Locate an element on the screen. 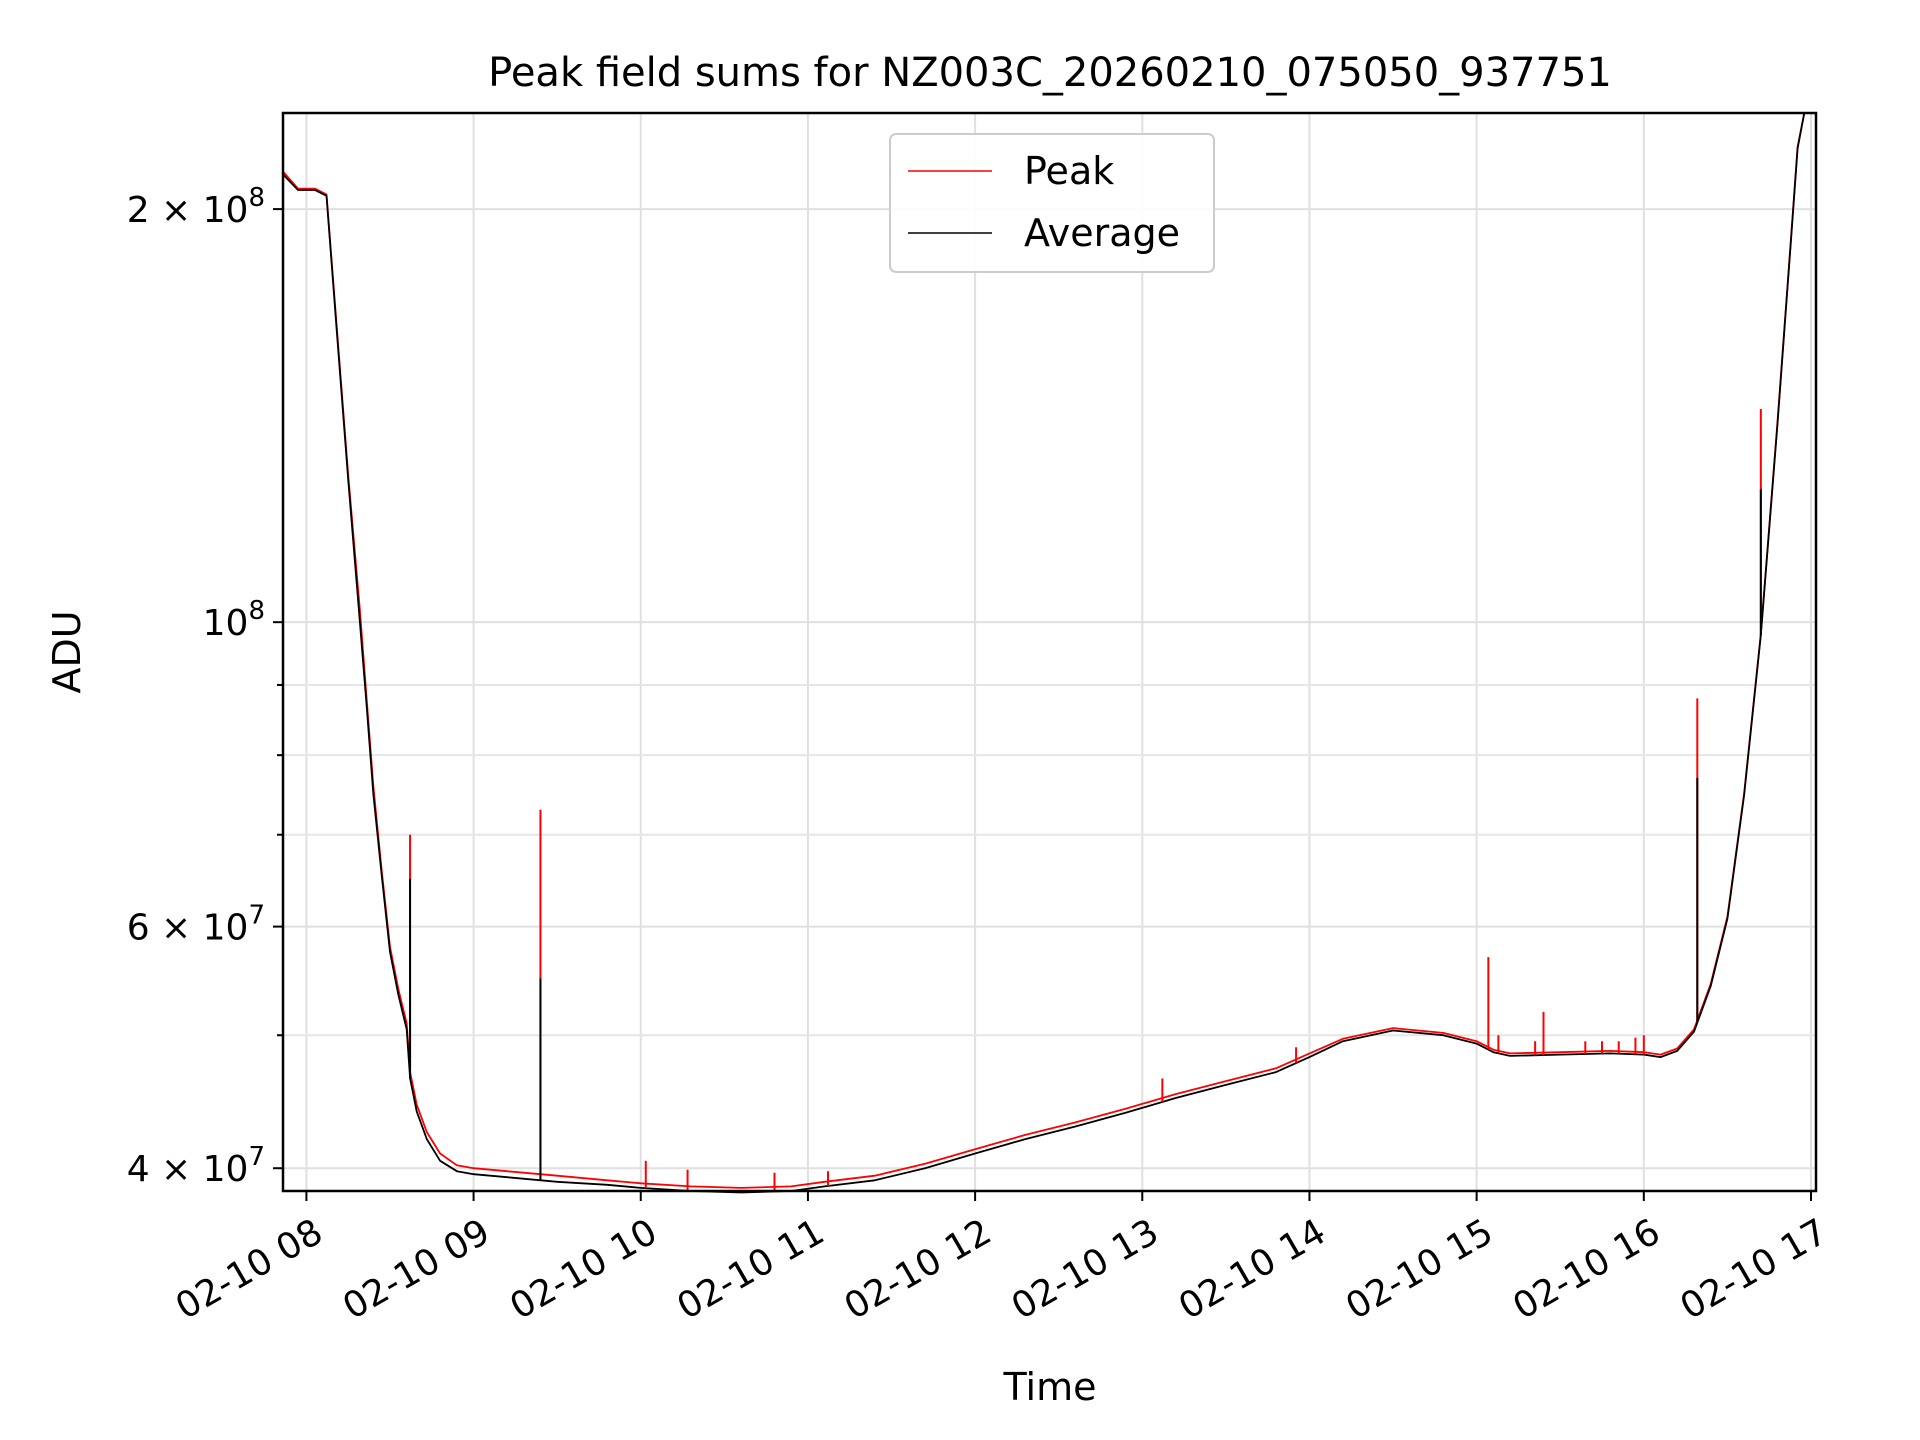 The width and height of the screenshot is (1920, 1440). x-tick-label: 02-10 08 is located at coordinates (249, 1269).